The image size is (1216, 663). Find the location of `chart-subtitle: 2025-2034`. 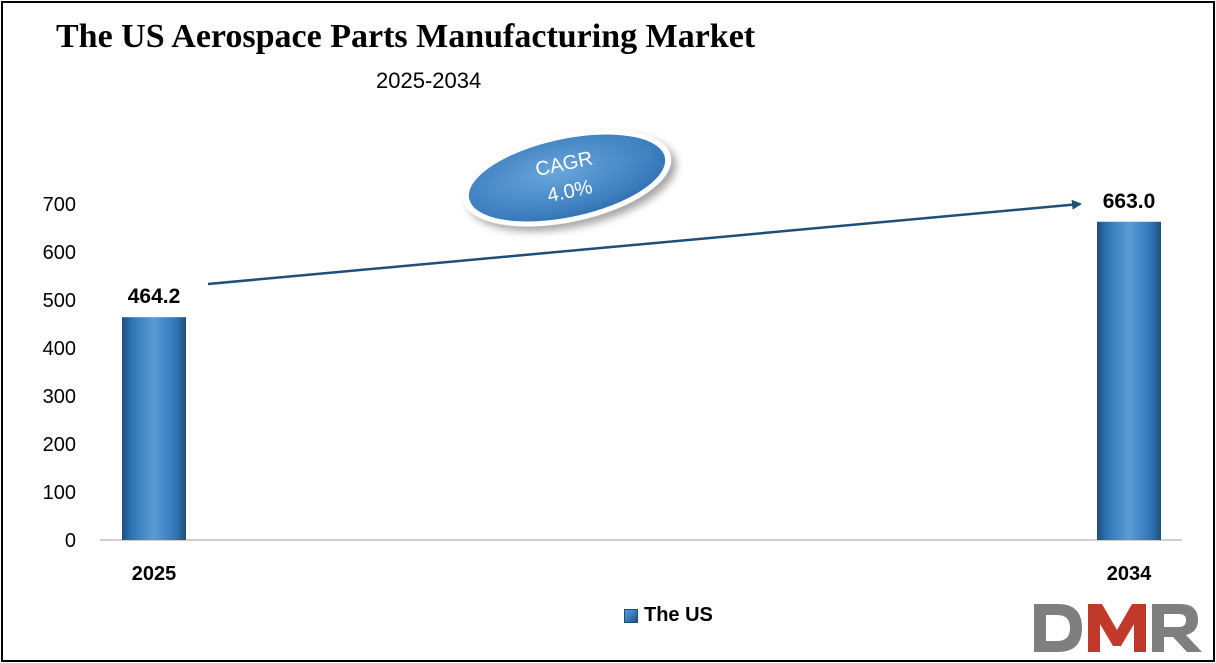

chart-subtitle: 2025-2034 is located at coordinates (429, 80).